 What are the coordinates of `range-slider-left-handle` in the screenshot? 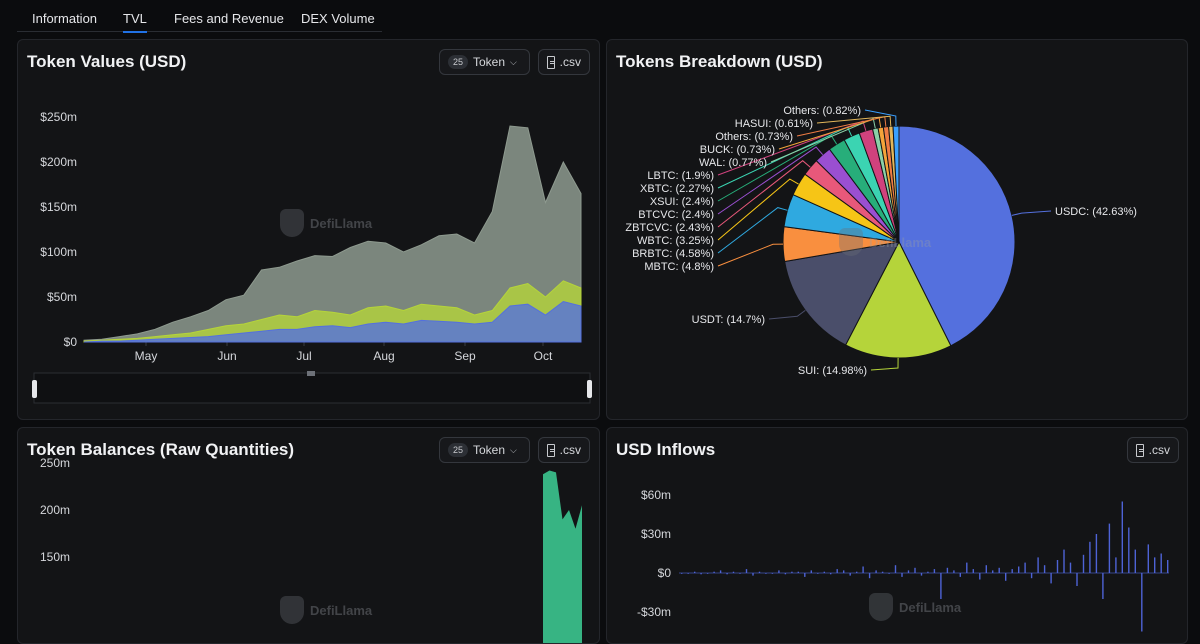 It's located at (34, 389).